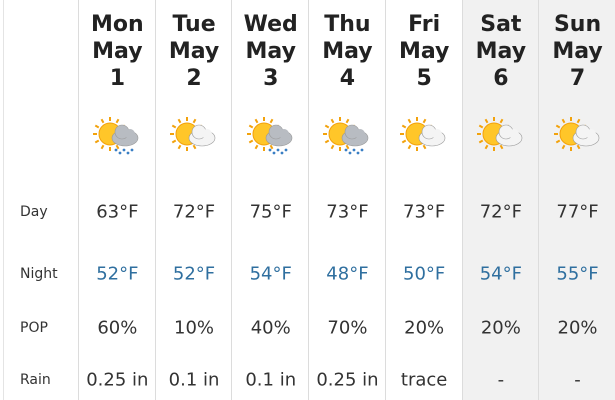 This screenshot has width=615, height=400. Describe the element at coordinates (39, 274) in the screenshot. I see `row-label: Night` at that location.